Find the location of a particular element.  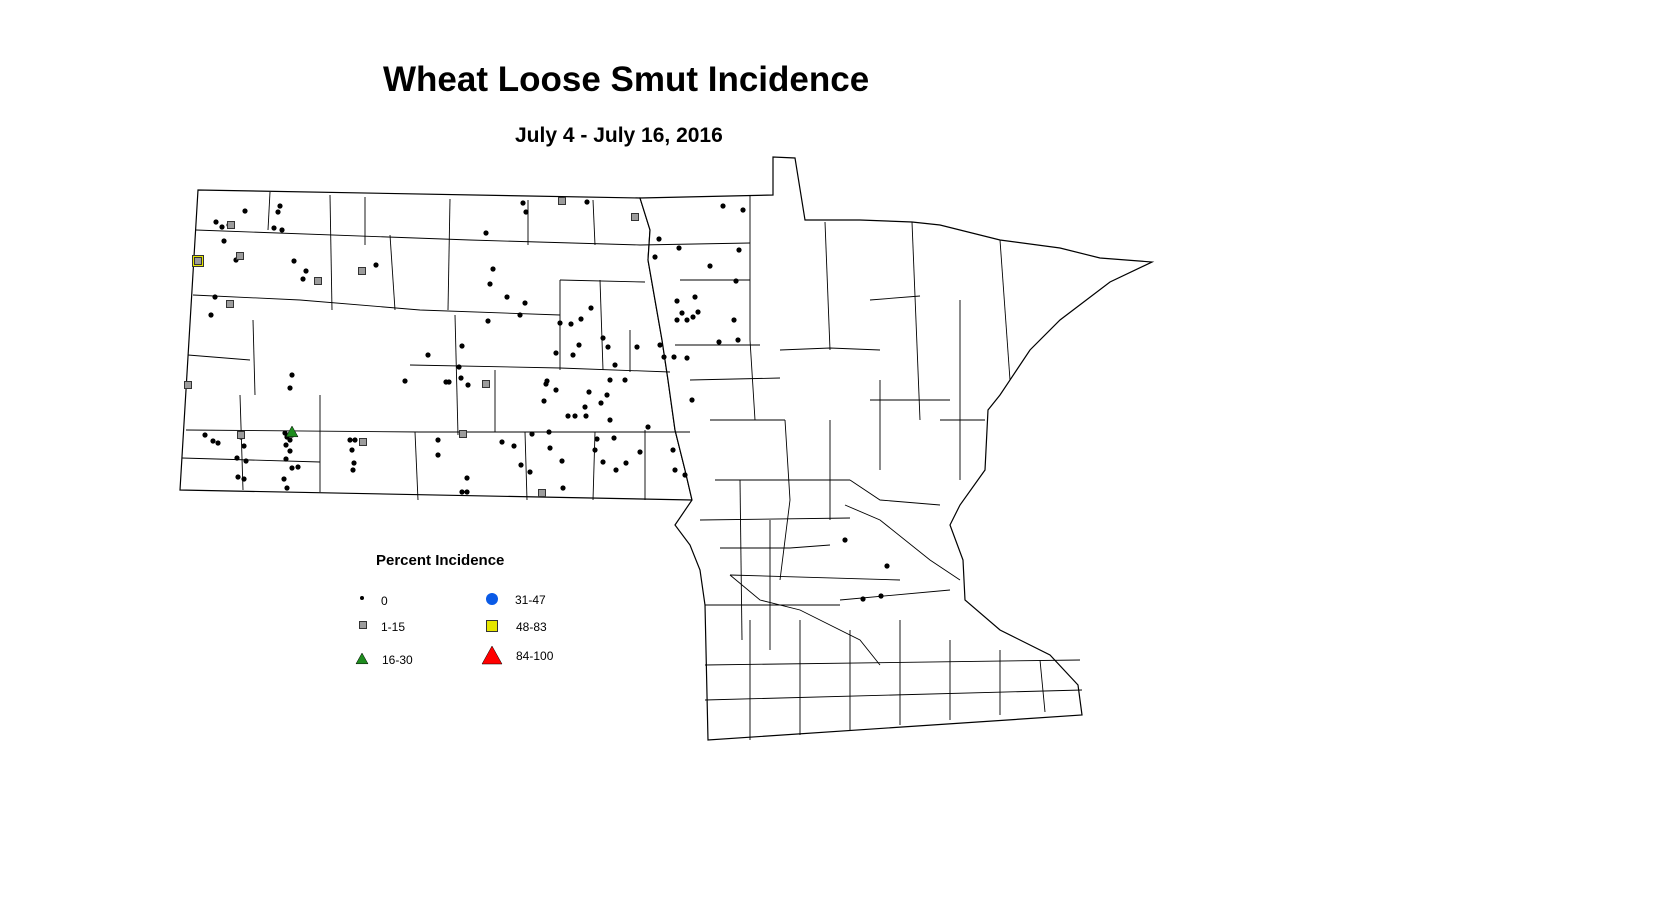

legend-label-1-15: 1-15 is located at coordinates (393, 627).